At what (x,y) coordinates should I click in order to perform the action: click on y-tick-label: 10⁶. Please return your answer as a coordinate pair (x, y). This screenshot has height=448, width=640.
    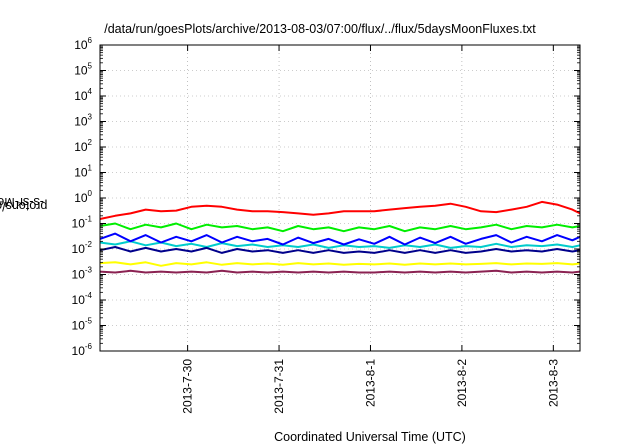
    Looking at the image, I should click on (83, 44).